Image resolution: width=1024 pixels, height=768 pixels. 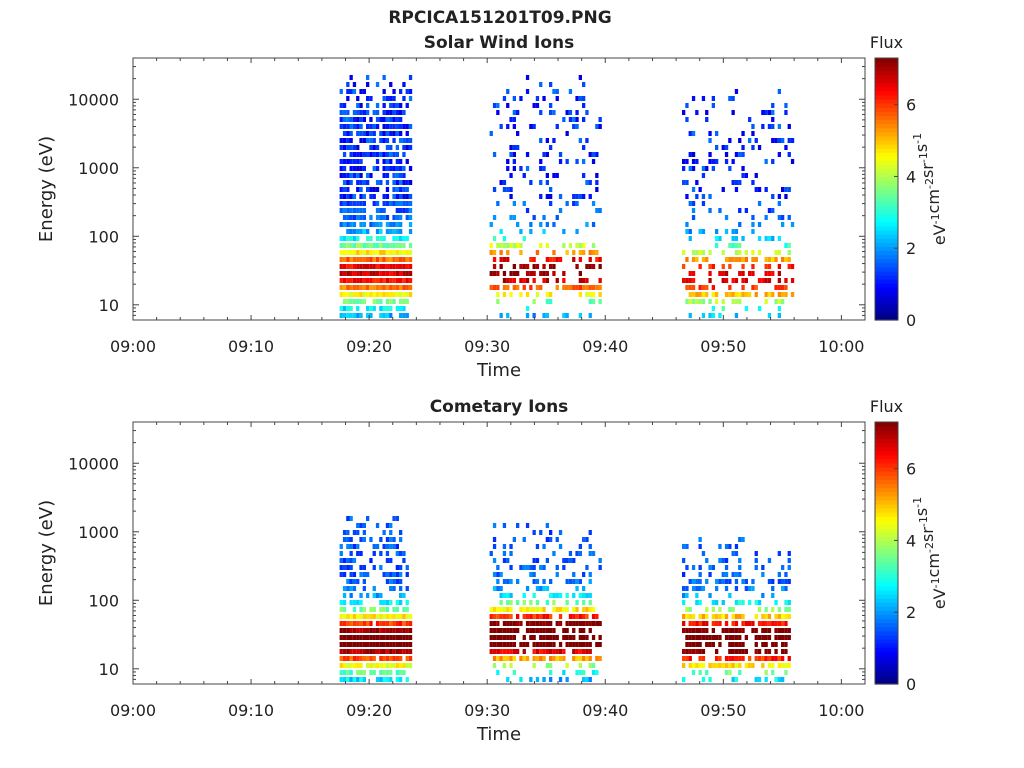 I want to click on unit-part: -1, so click(x=935, y=218).